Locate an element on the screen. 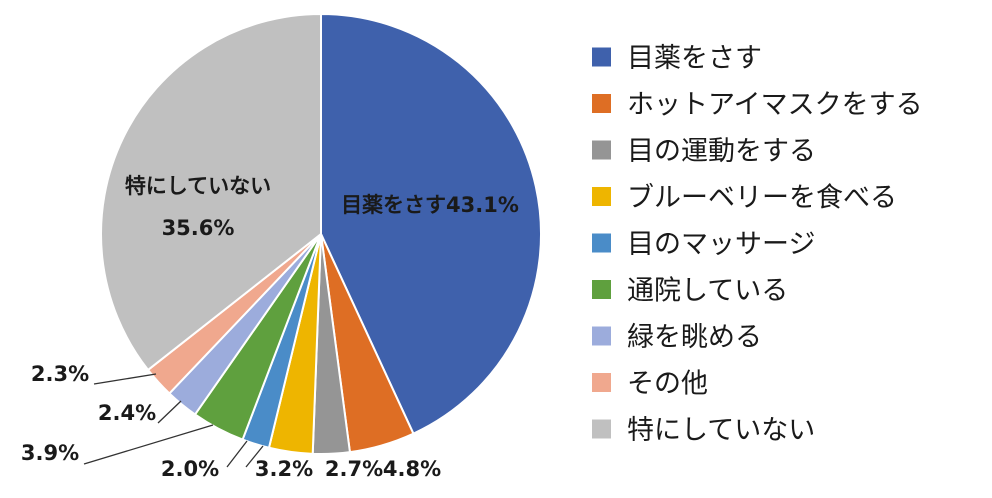 The width and height of the screenshot is (992, 498). legend-label-1: ホットアイマスクをする is located at coordinates (775, 105).